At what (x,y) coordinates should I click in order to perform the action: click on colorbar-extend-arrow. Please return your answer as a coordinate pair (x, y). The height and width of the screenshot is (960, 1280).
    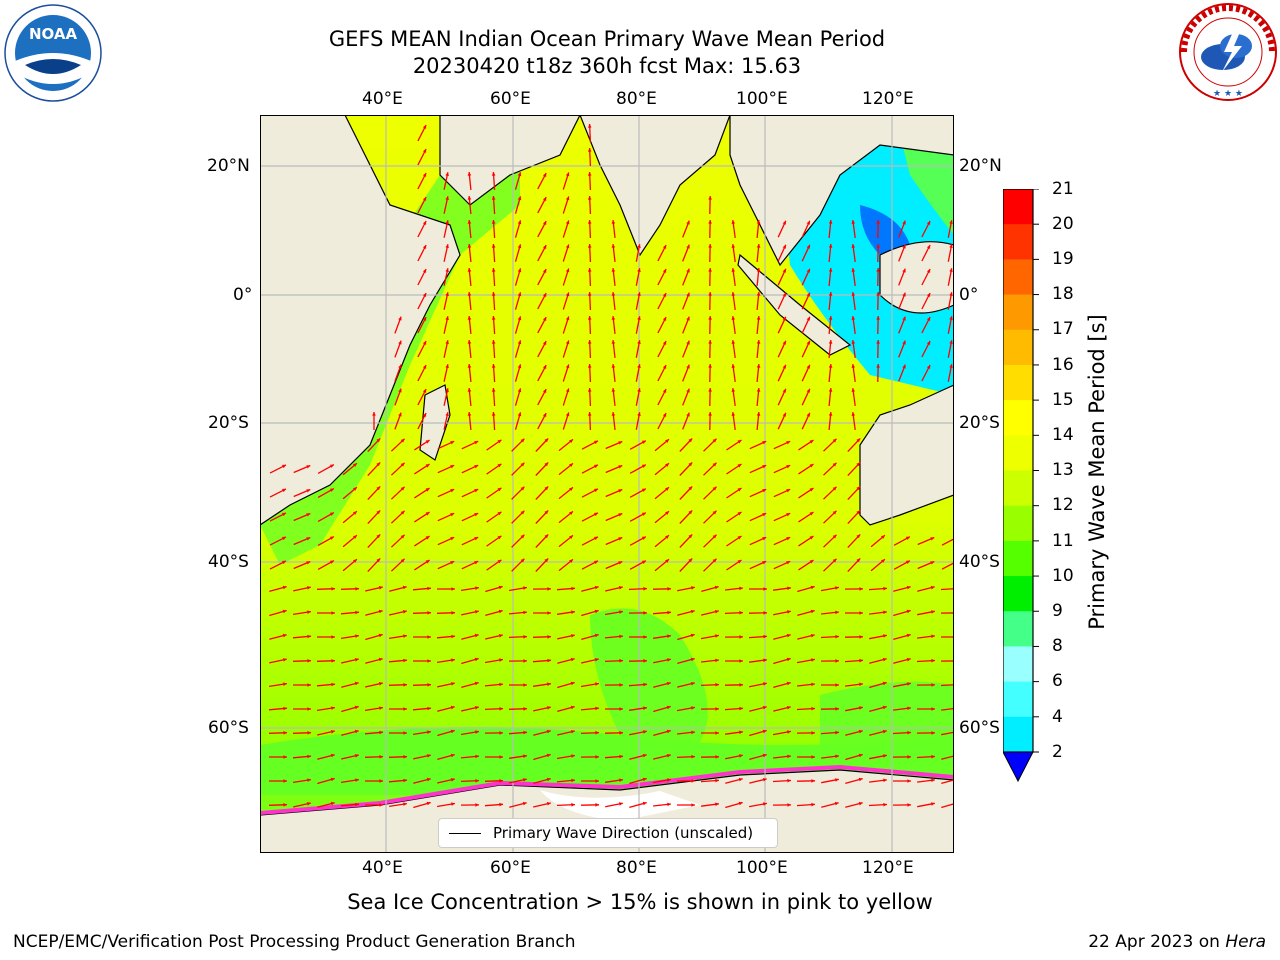
    Looking at the image, I should click on (1018, 767).